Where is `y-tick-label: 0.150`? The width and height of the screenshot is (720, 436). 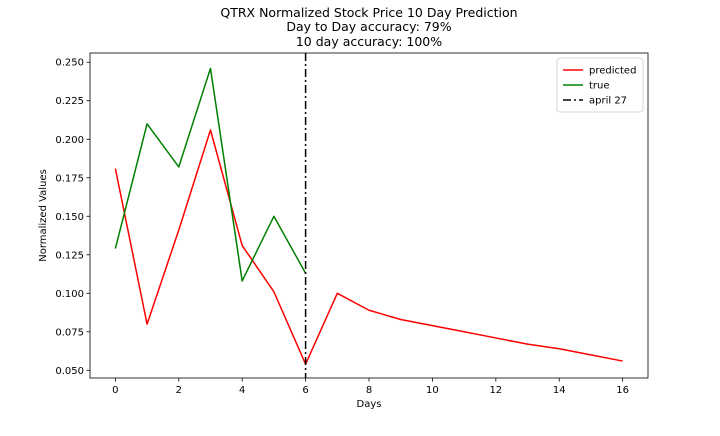 y-tick-label: 0.150 is located at coordinates (69, 217).